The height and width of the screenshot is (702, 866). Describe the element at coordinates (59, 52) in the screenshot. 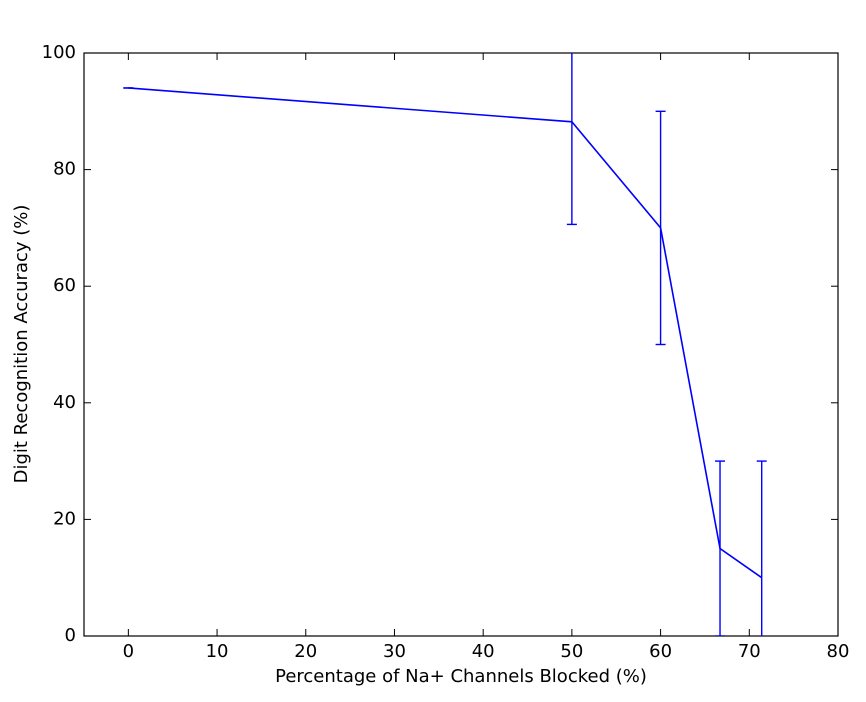

I see `y-tick-label: 100` at that location.